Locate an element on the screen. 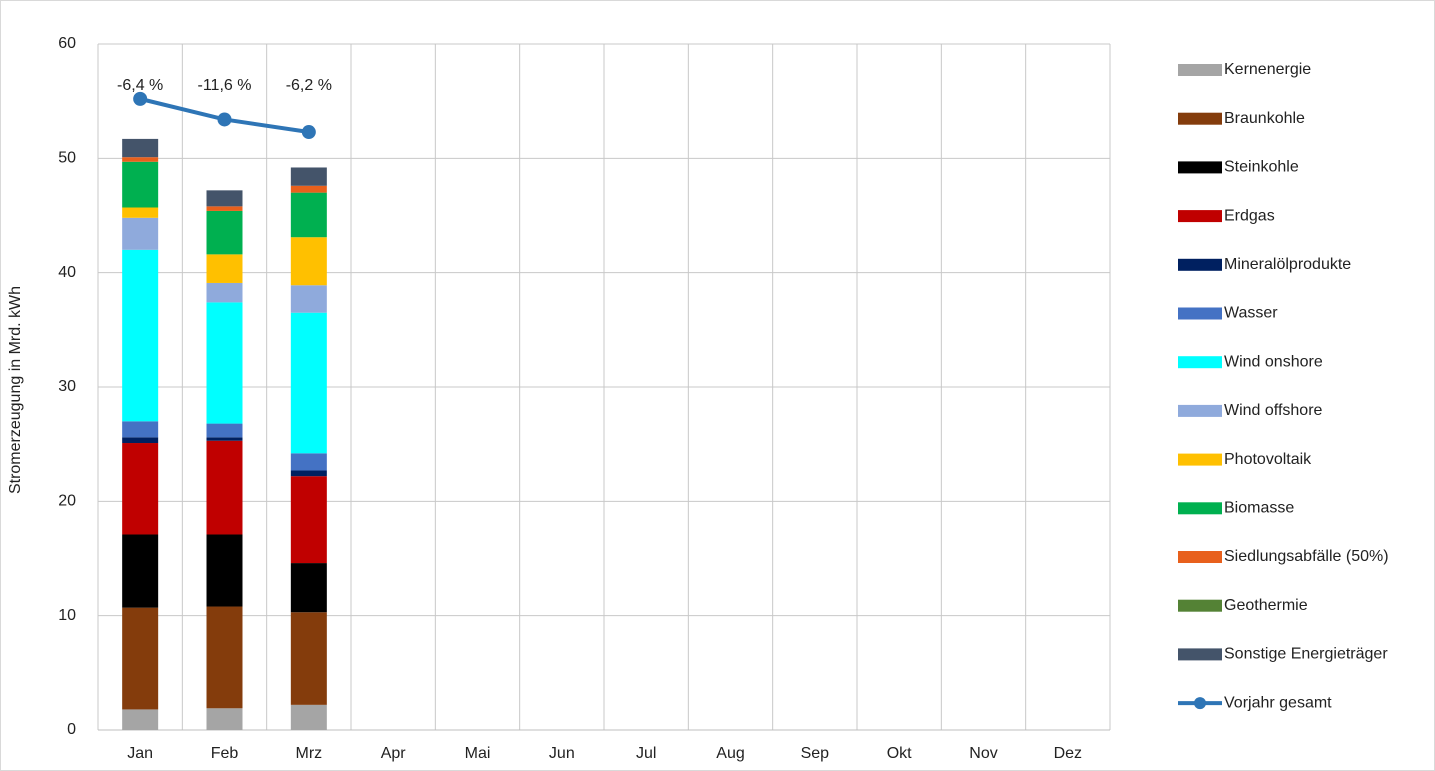  x-tick-label: Jul is located at coordinates (646, 753).